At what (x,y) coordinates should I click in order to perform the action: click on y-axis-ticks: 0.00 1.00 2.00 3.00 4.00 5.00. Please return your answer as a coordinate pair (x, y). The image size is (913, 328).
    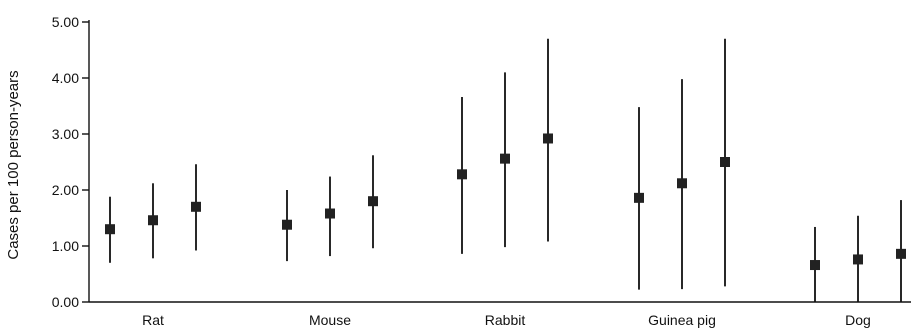
    Looking at the image, I should click on (70, 162).